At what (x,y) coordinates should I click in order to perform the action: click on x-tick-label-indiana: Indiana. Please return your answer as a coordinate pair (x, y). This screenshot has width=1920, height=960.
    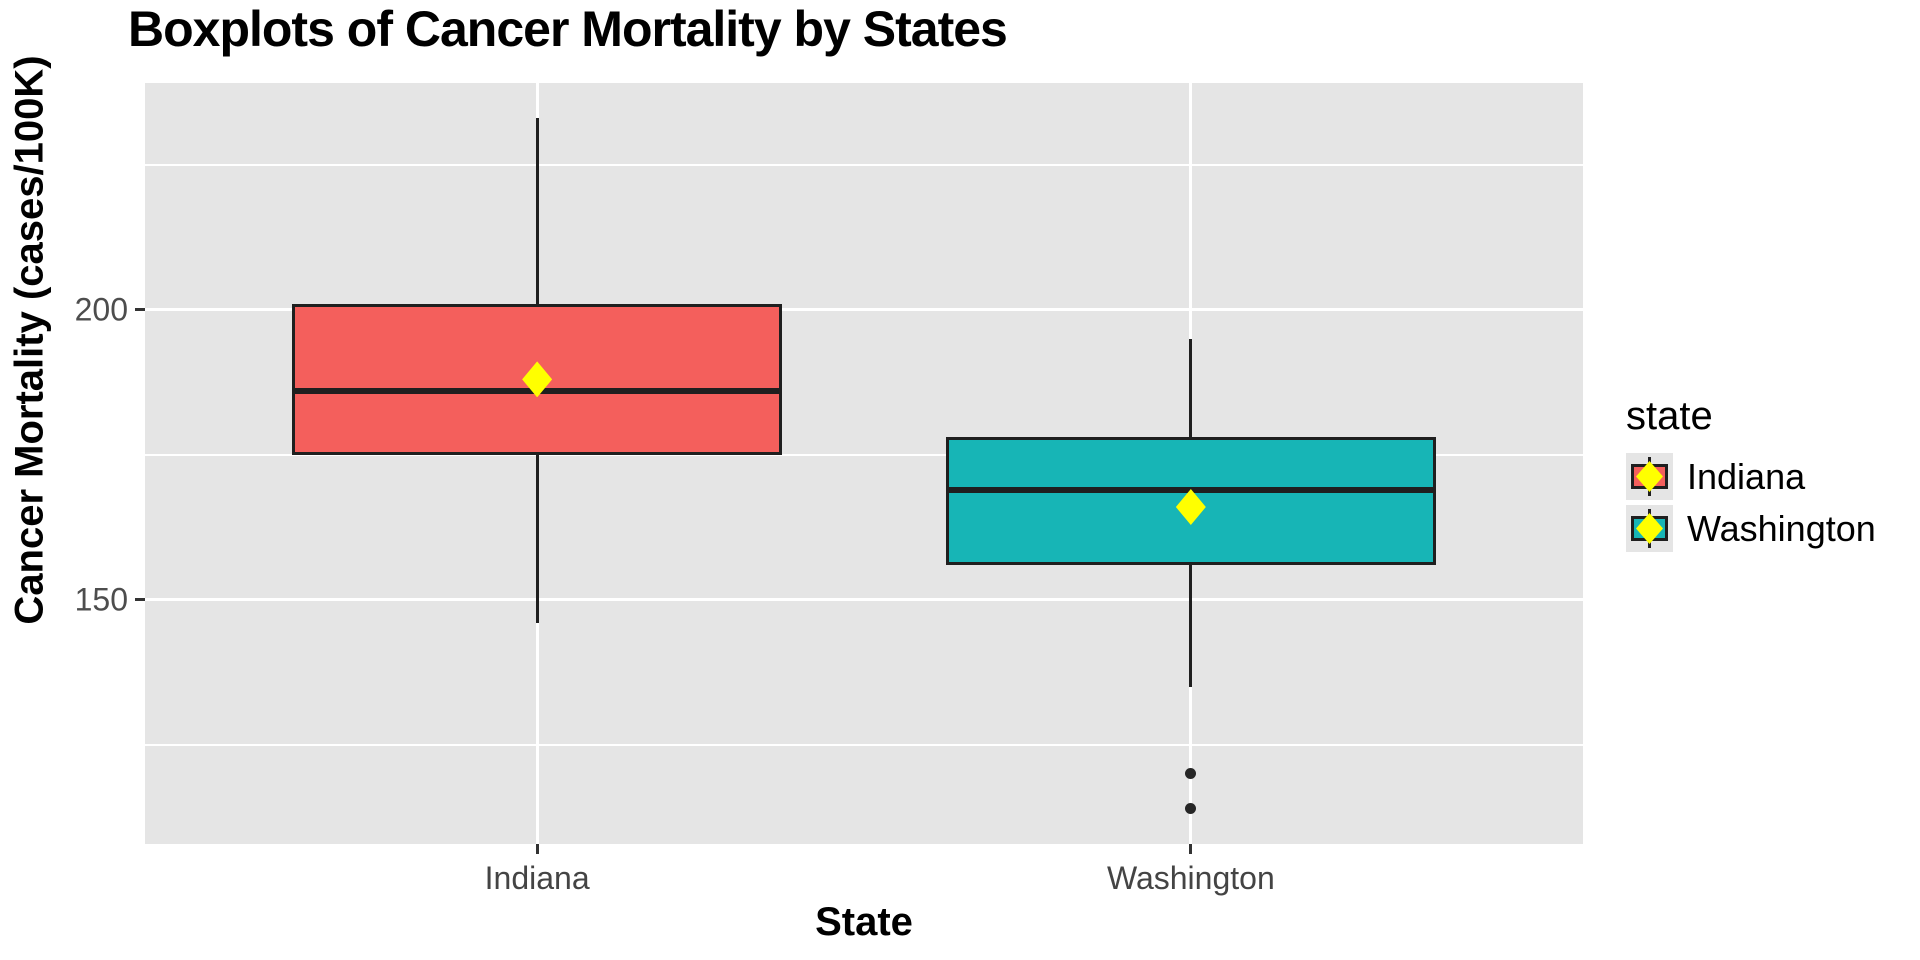
    Looking at the image, I should click on (537, 878).